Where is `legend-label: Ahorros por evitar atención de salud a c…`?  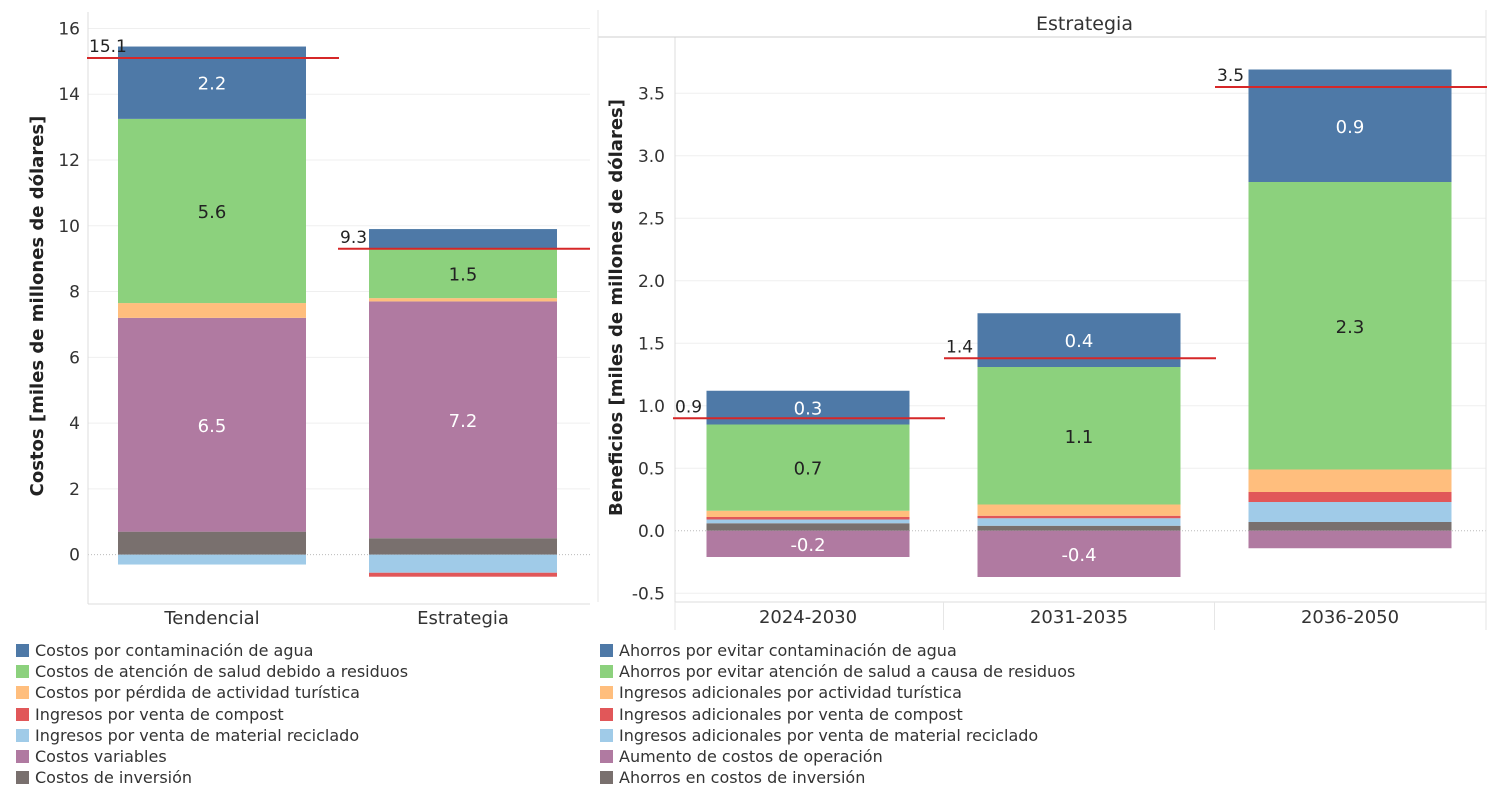
legend-label: Ahorros por evitar atención de salud a c… is located at coordinates (847, 672).